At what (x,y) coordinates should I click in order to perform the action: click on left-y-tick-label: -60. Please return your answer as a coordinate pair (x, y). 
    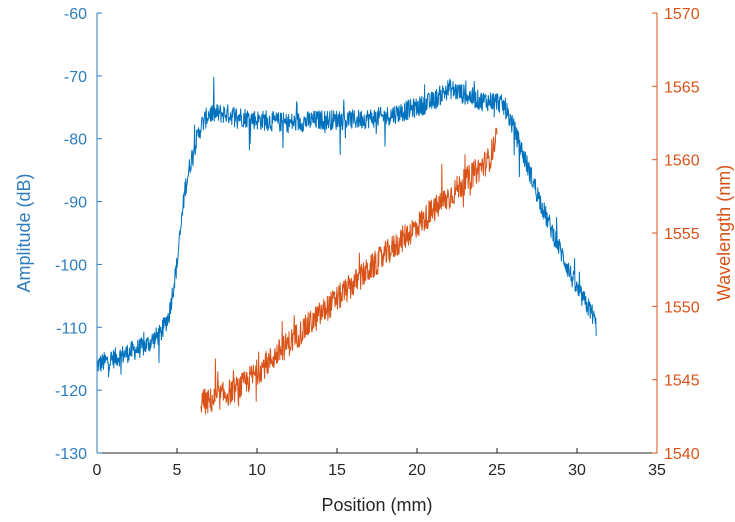
    Looking at the image, I should click on (75, 14).